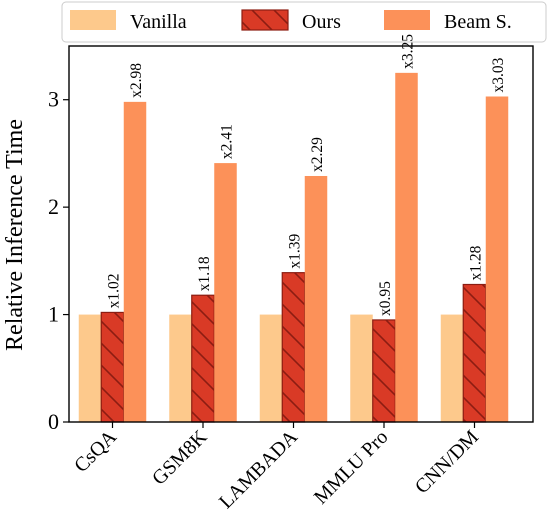 This screenshot has width=550, height=532. Describe the element at coordinates (58, 260) in the screenshot. I see `y-ticks: 0 1 2 3` at that location.